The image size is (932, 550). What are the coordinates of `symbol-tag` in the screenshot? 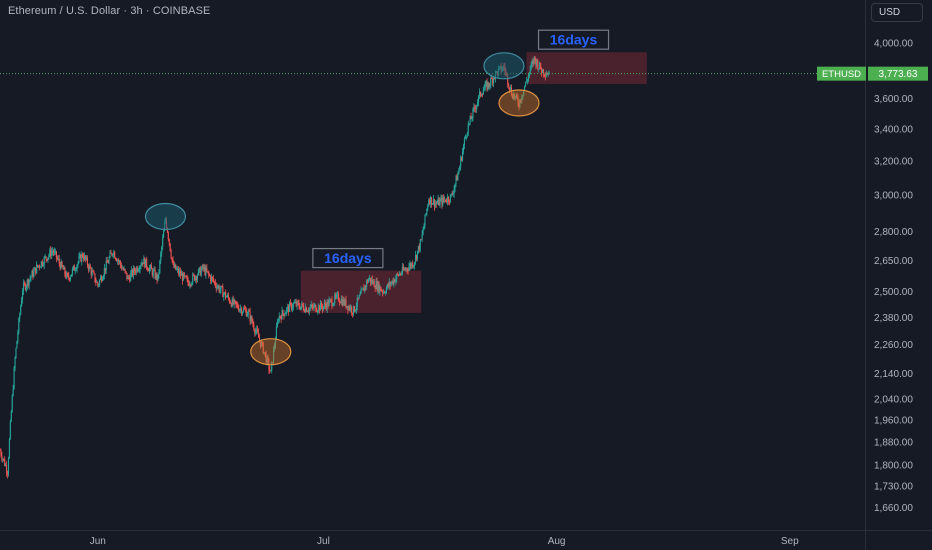 It's located at (841, 73).